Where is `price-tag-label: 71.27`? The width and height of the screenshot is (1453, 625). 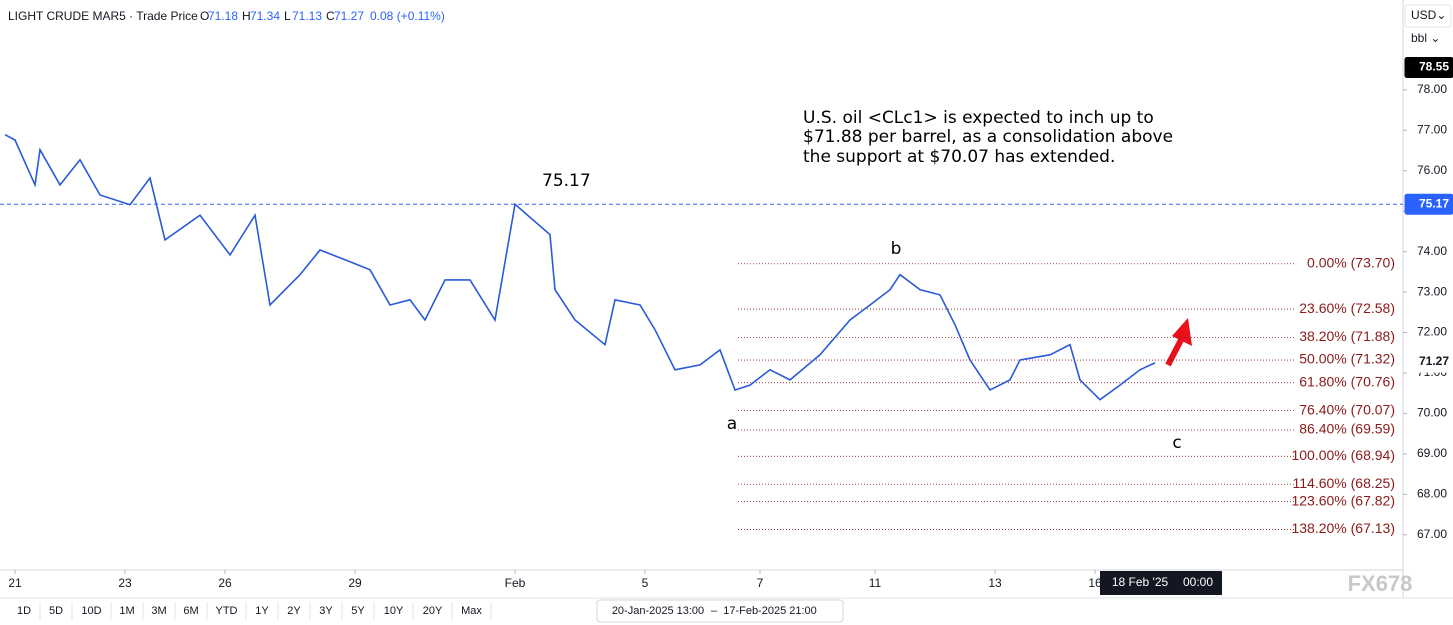
price-tag-label: 71.27 is located at coordinates (1434, 361).